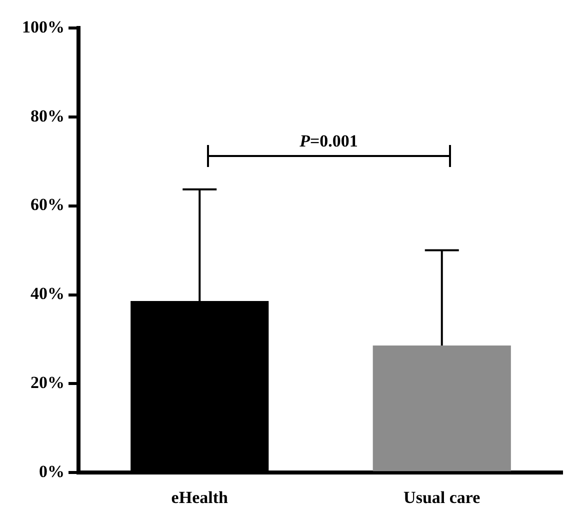  Describe the element at coordinates (328, 140) in the screenshot. I see `annotation: P=0.001` at that location.